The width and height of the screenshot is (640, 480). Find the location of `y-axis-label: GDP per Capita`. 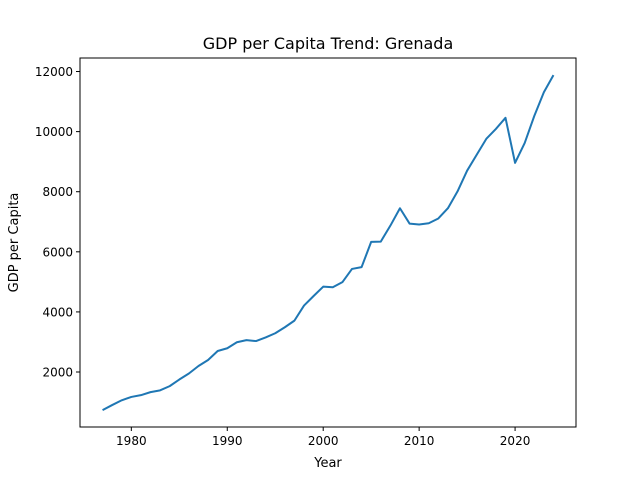

y-axis-label: GDP per Capita is located at coordinates (14, 243).